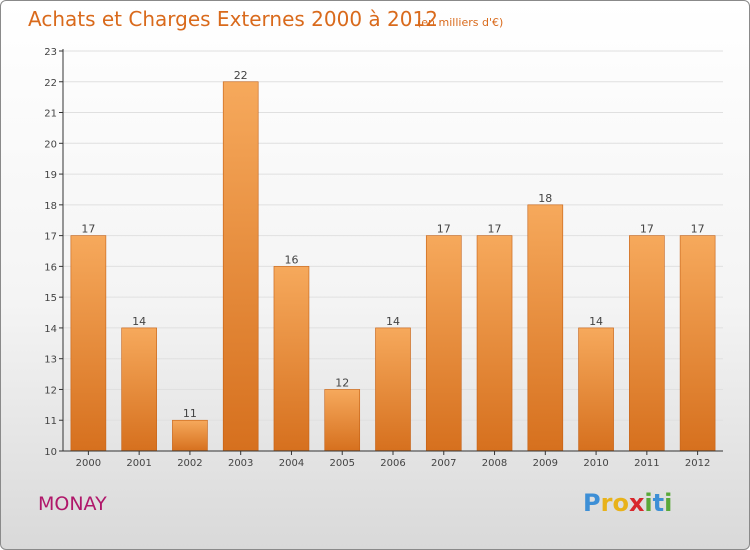 The height and width of the screenshot is (550, 750). What do you see at coordinates (443, 463) in the screenshot?
I see `x-tick-label-2007: 2007` at bounding box center [443, 463].